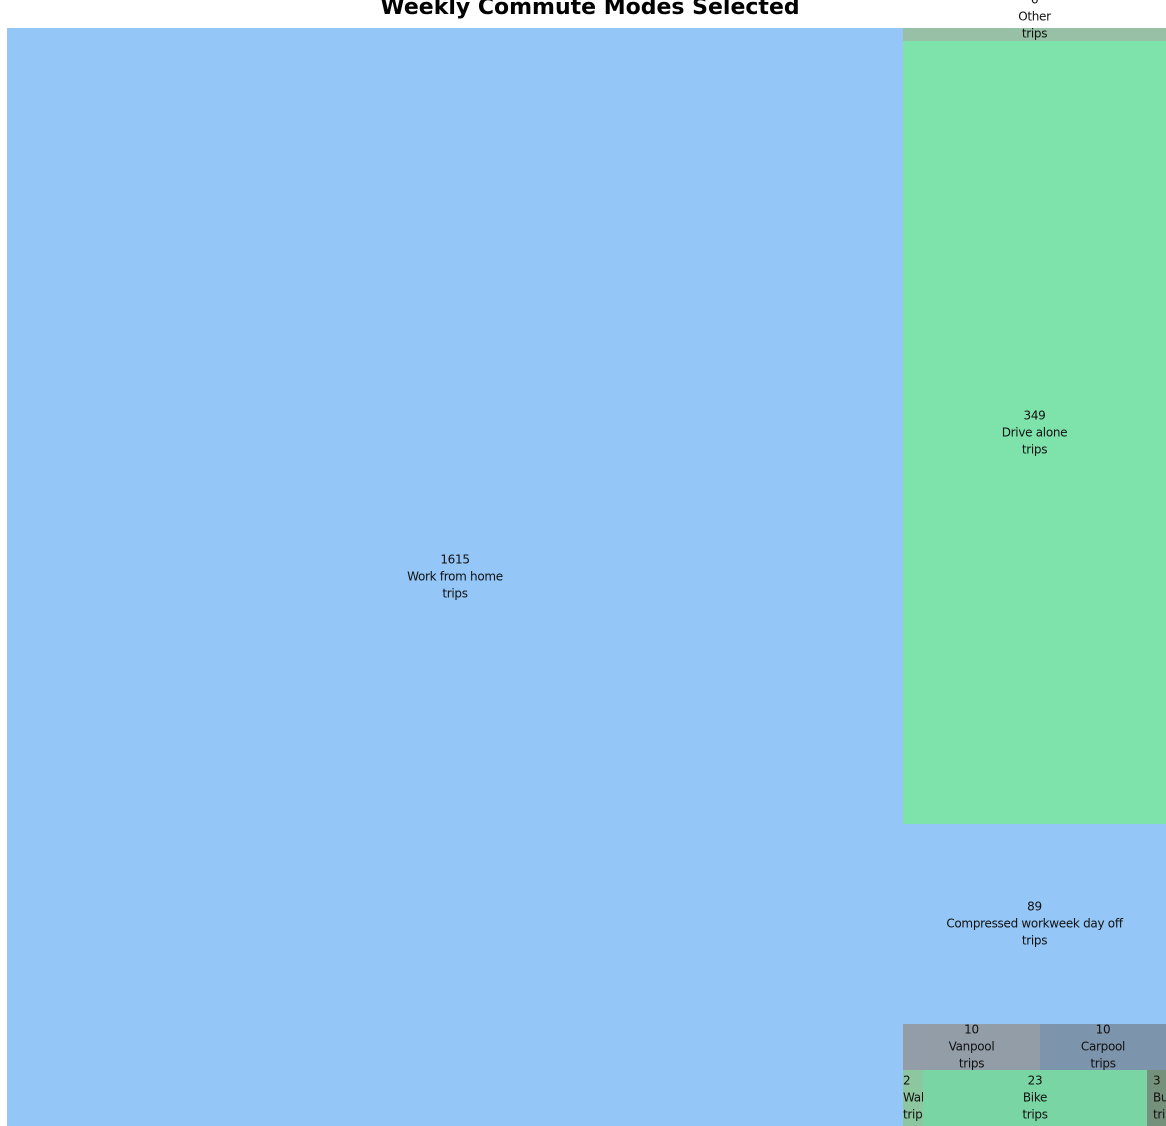  I want to click on tile-value: 23, so click(1035, 1080).